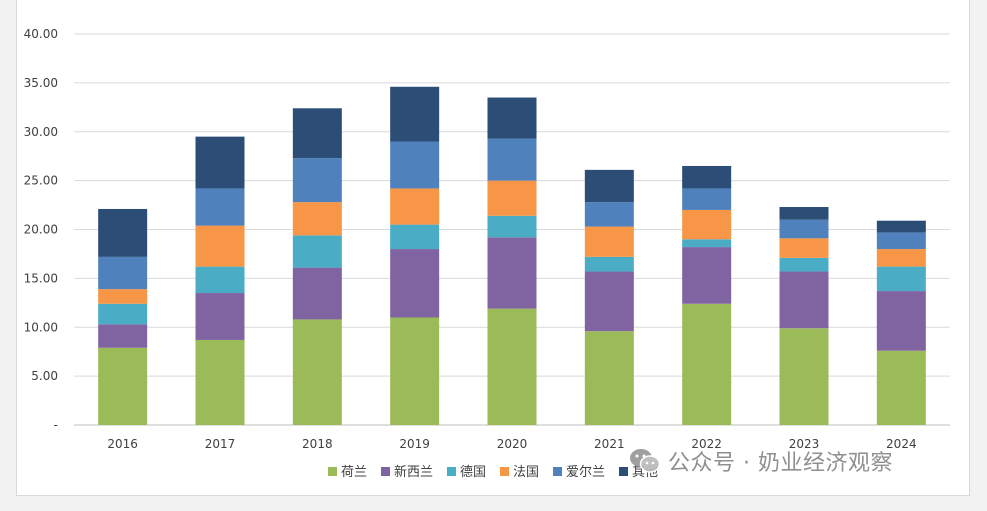 The height and width of the screenshot is (511, 987). I want to click on y-tick-label: 25.00, so click(41, 181).